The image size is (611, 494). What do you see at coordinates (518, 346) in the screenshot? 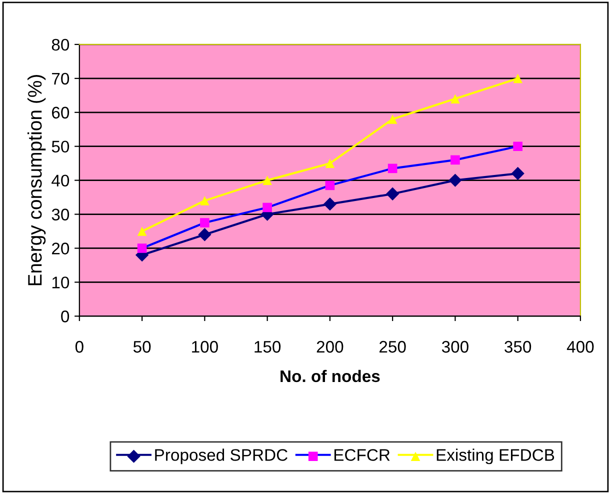
I see `x-tick-label: 350` at bounding box center [518, 346].